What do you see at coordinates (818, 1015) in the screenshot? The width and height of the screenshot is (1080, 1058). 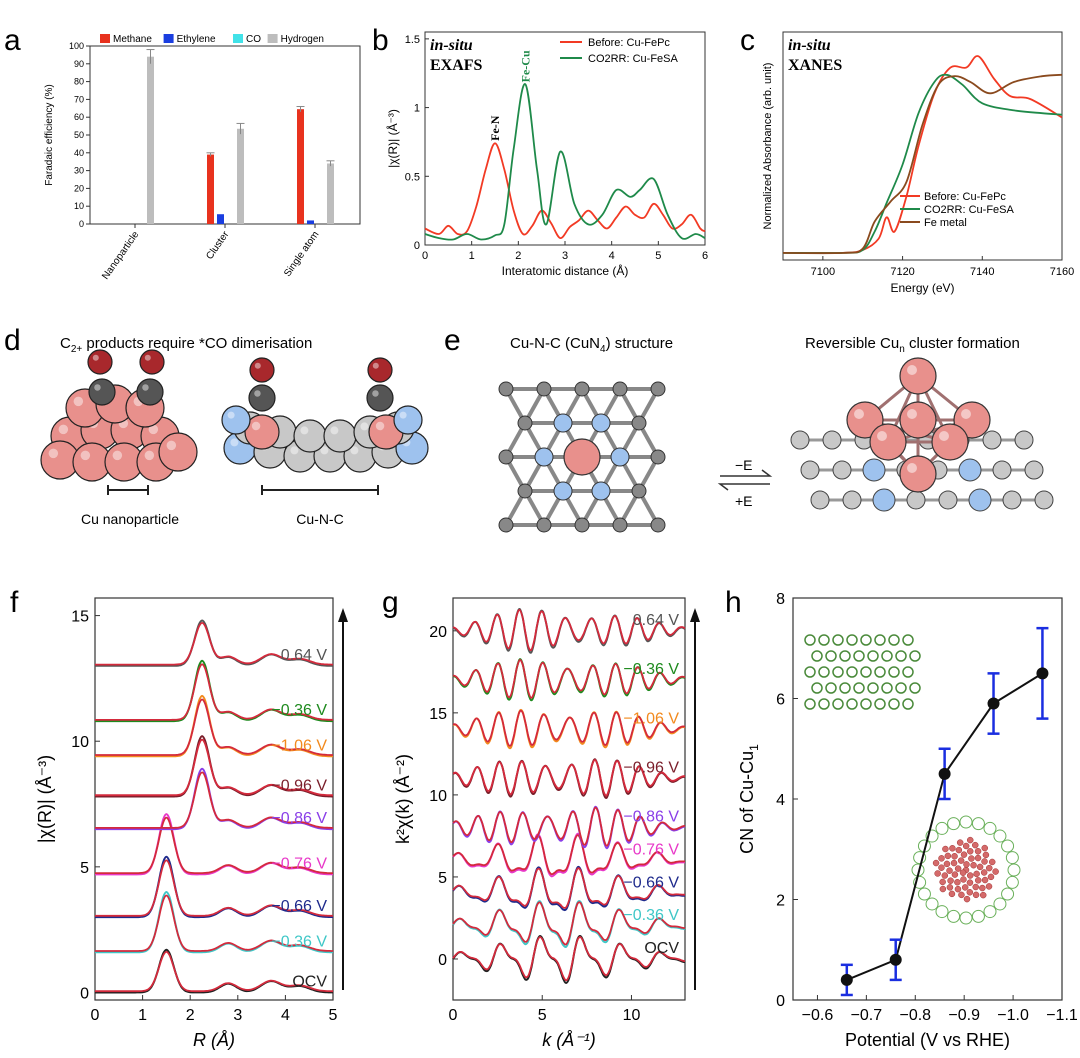 I see `h-xtick-label: −0.6` at bounding box center [818, 1015].